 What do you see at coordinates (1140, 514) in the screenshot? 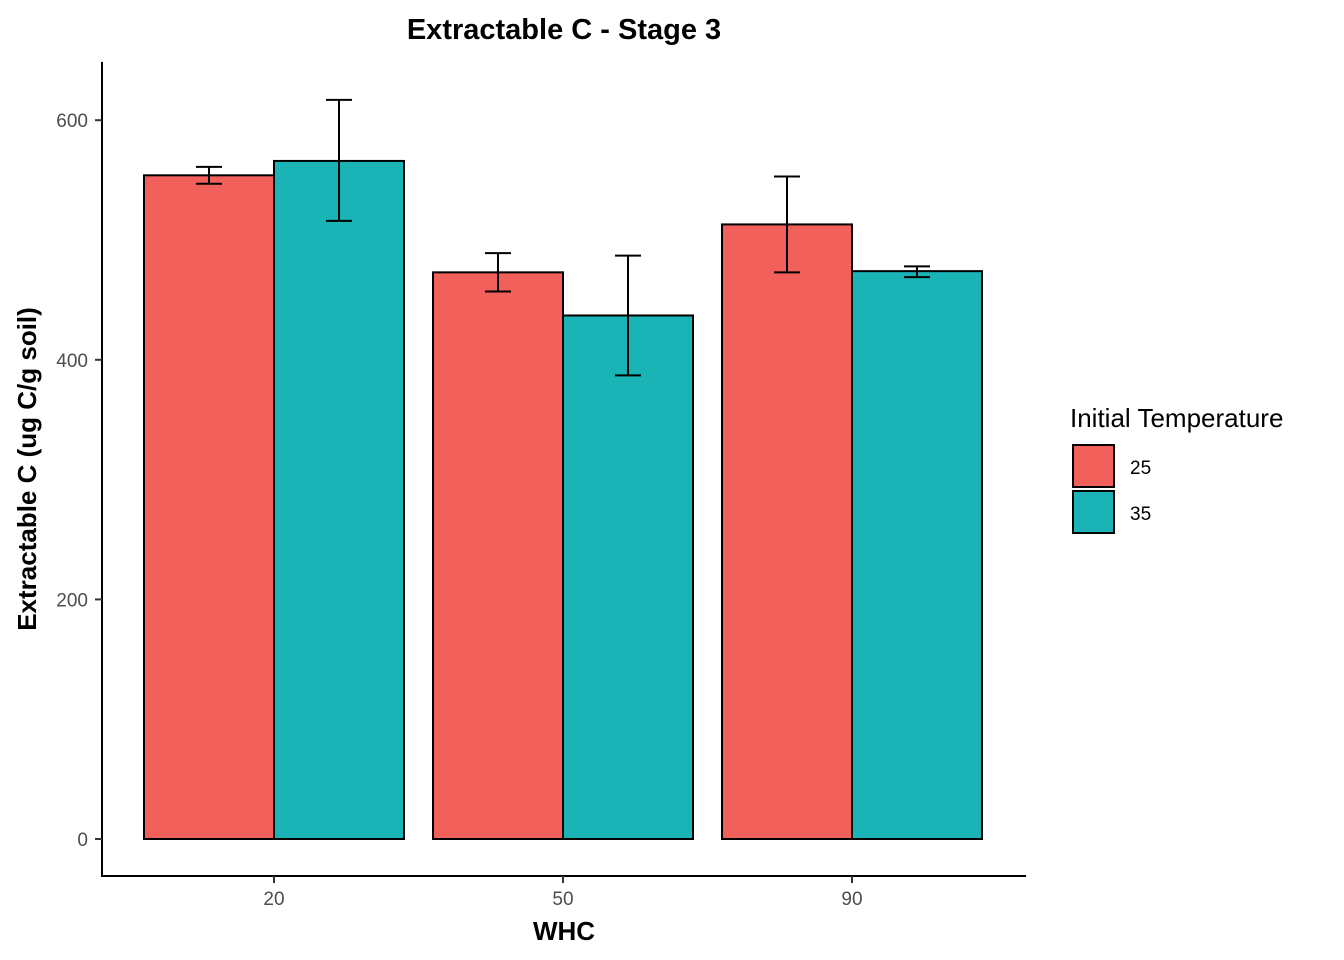
I see `legend-label: 35` at bounding box center [1140, 514].